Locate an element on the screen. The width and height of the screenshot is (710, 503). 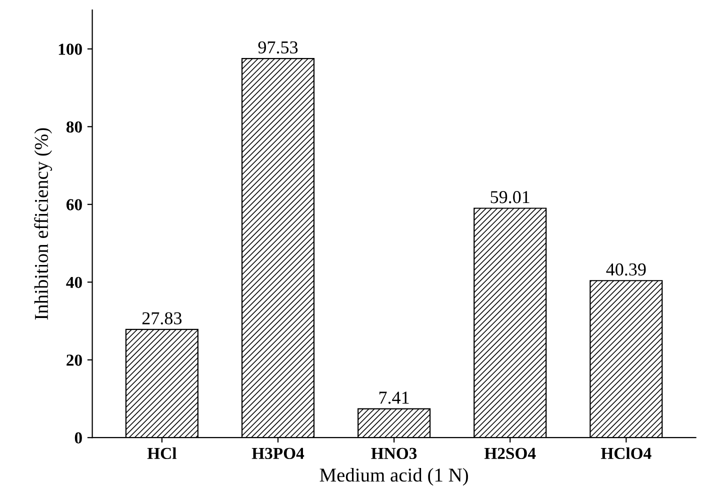
x-tick-label: H3PO4 is located at coordinates (278, 454).